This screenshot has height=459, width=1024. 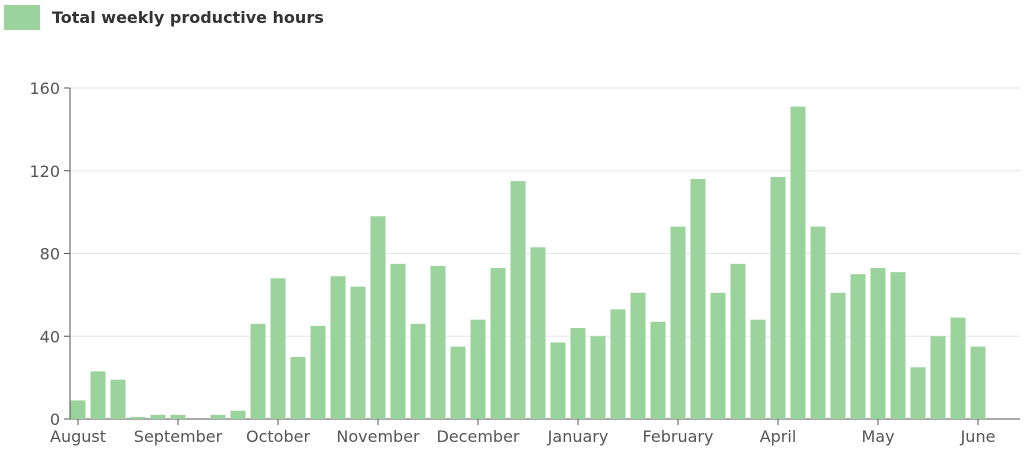 What do you see at coordinates (978, 436) in the screenshot?
I see `x-tick-label: June` at bounding box center [978, 436].